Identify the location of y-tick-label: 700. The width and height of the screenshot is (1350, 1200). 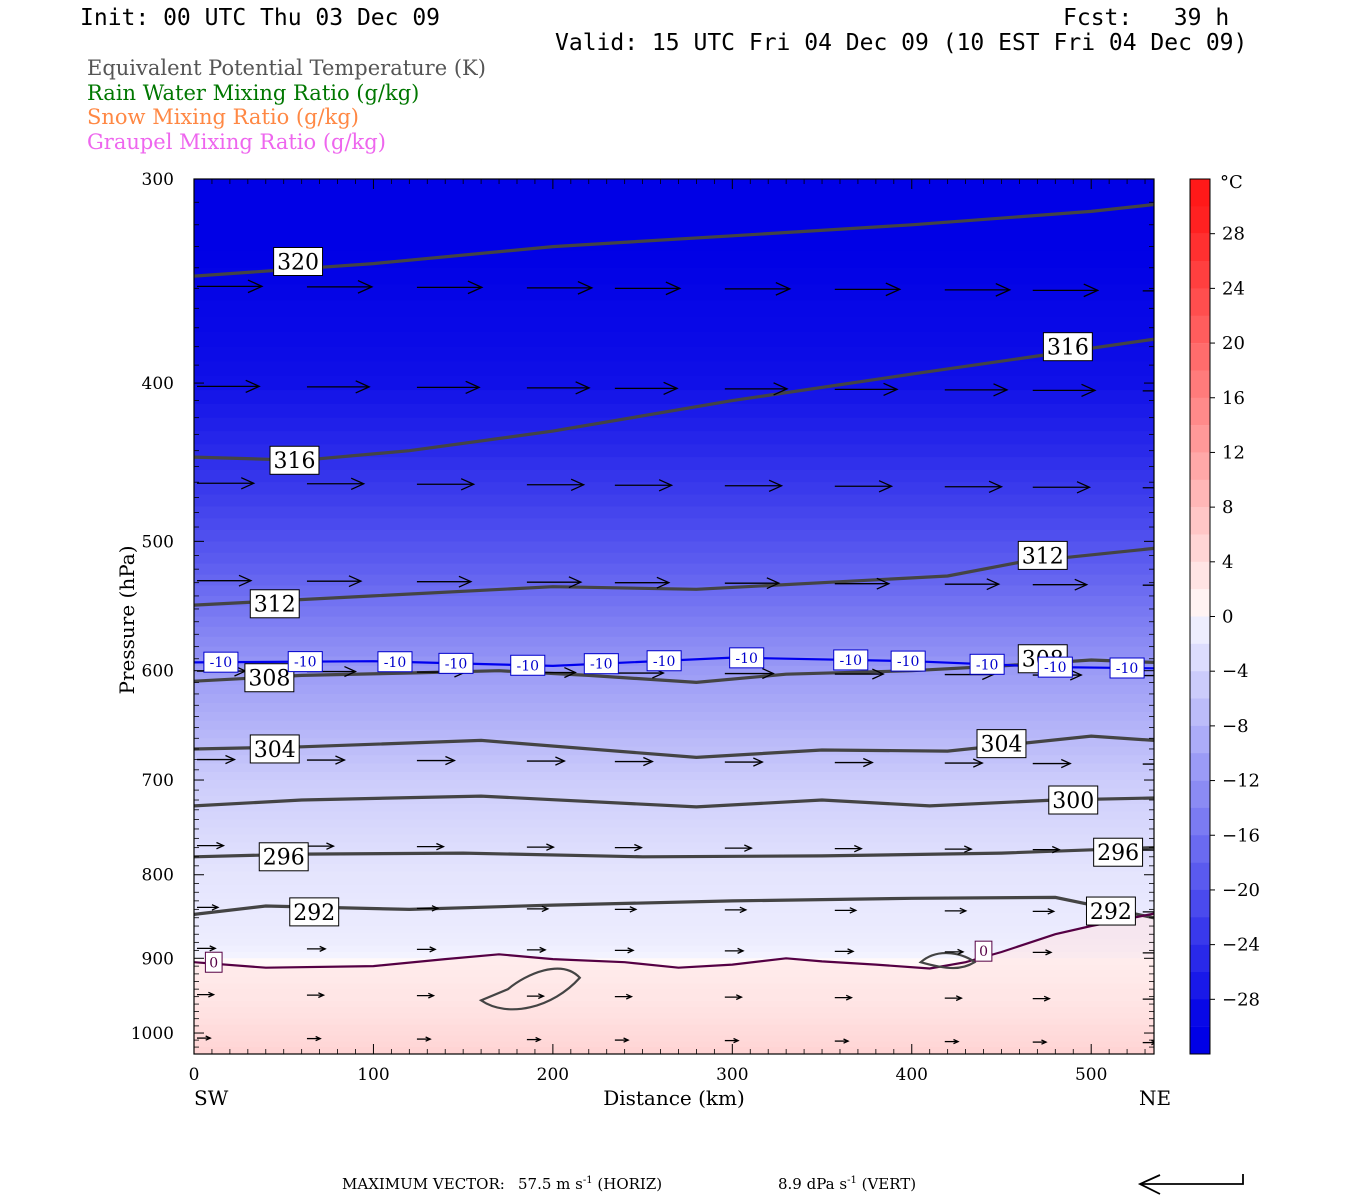
(158, 781).